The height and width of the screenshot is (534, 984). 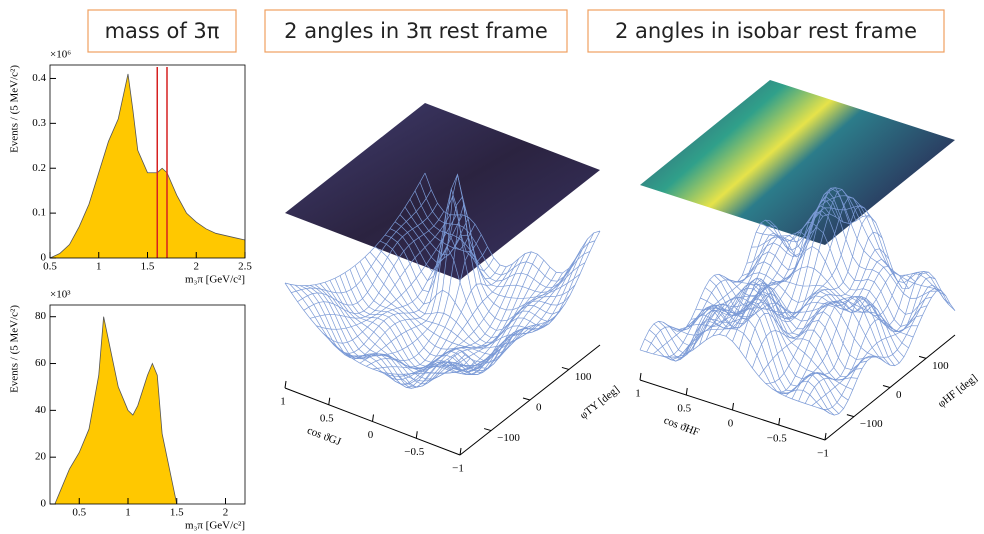 I want to click on y-tick-label: 0.1, so click(x=39, y=213).